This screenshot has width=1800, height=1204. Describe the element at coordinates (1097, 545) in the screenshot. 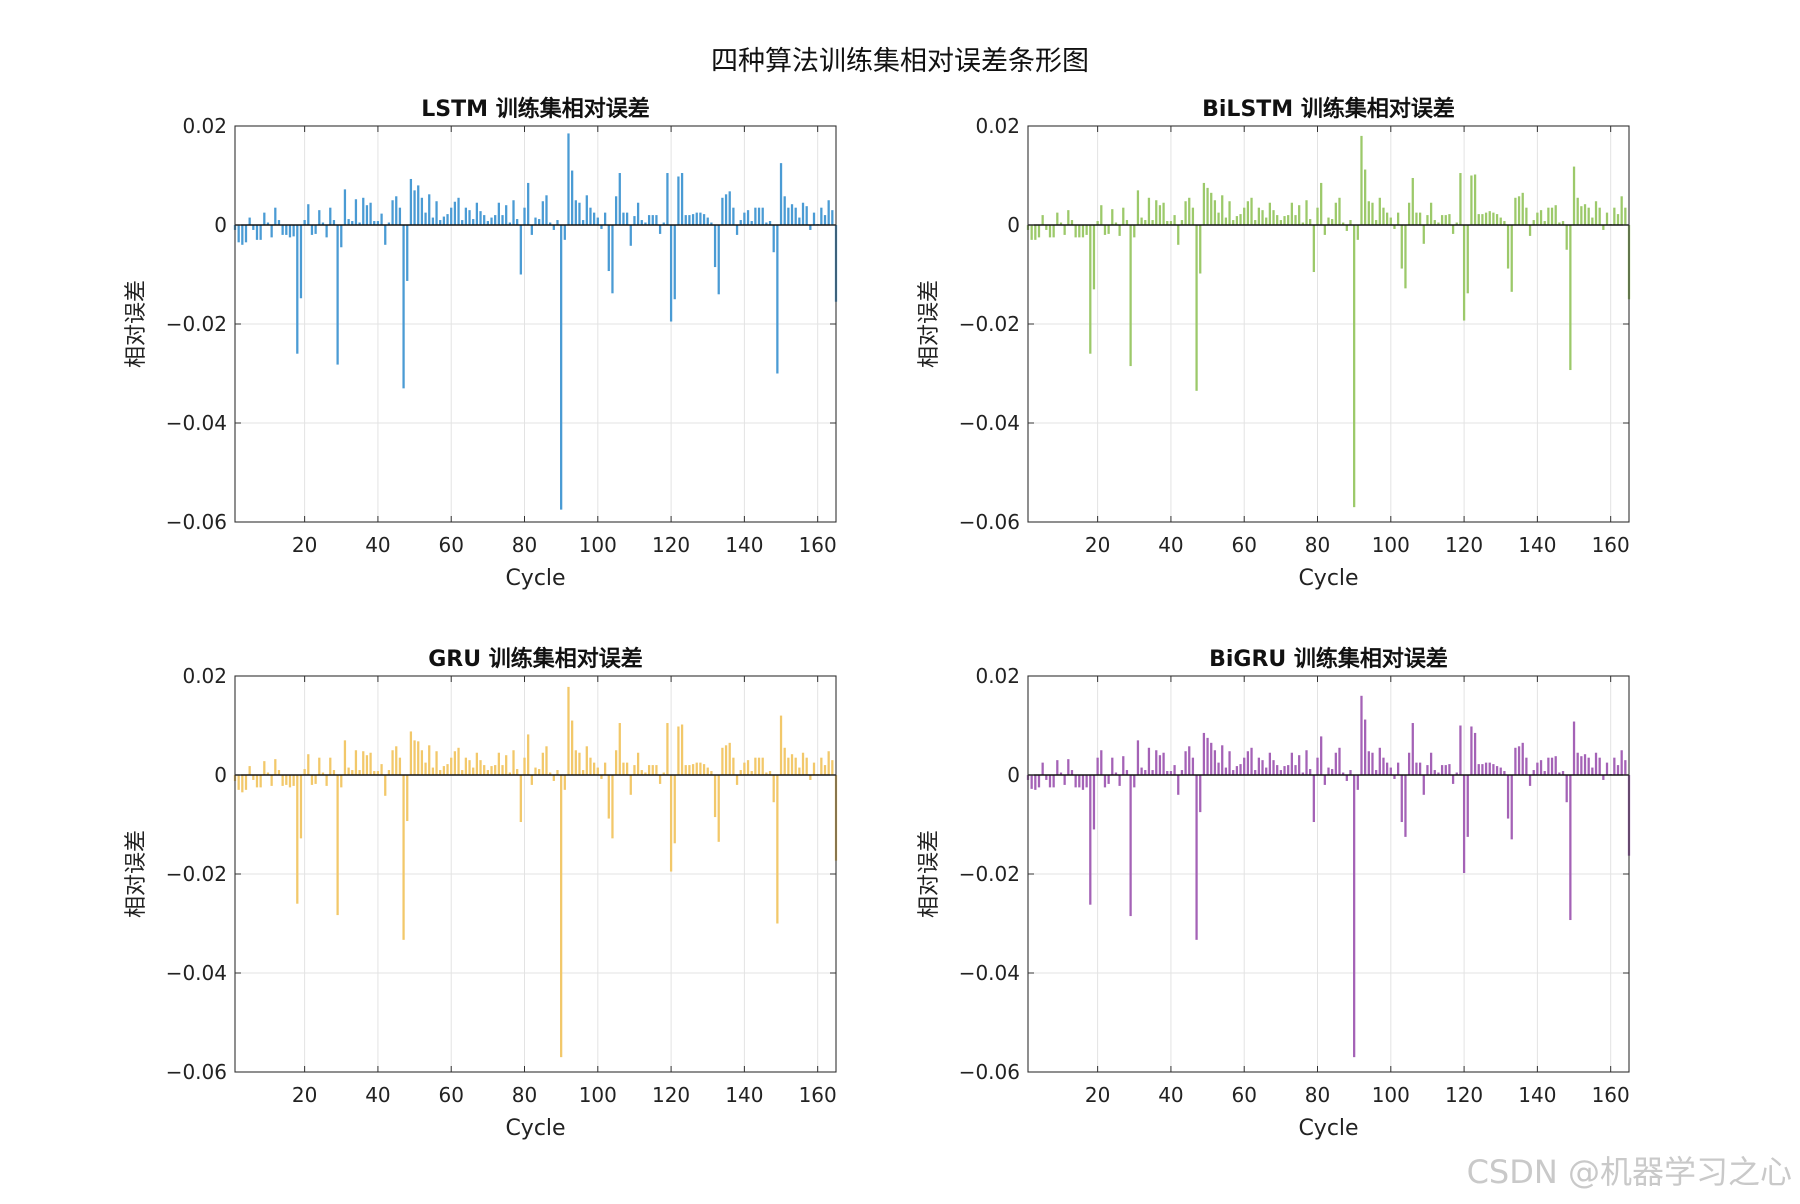

I see `x-tick-label: 20` at that location.